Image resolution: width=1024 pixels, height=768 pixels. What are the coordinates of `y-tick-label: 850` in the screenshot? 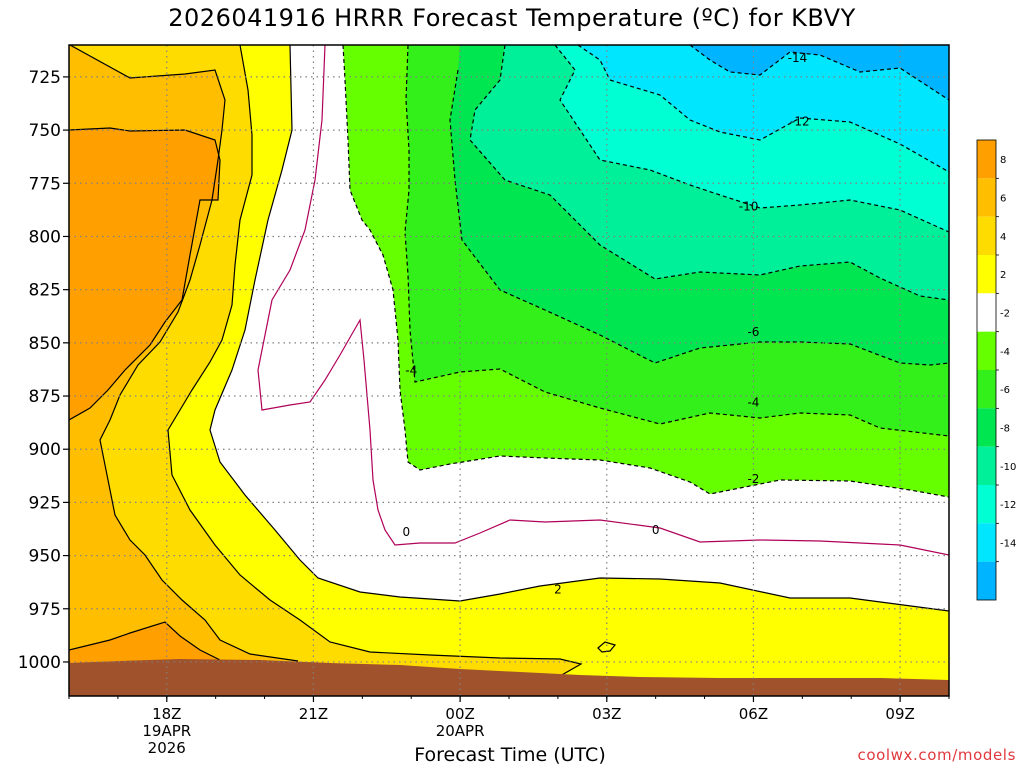 It's located at (45, 344).